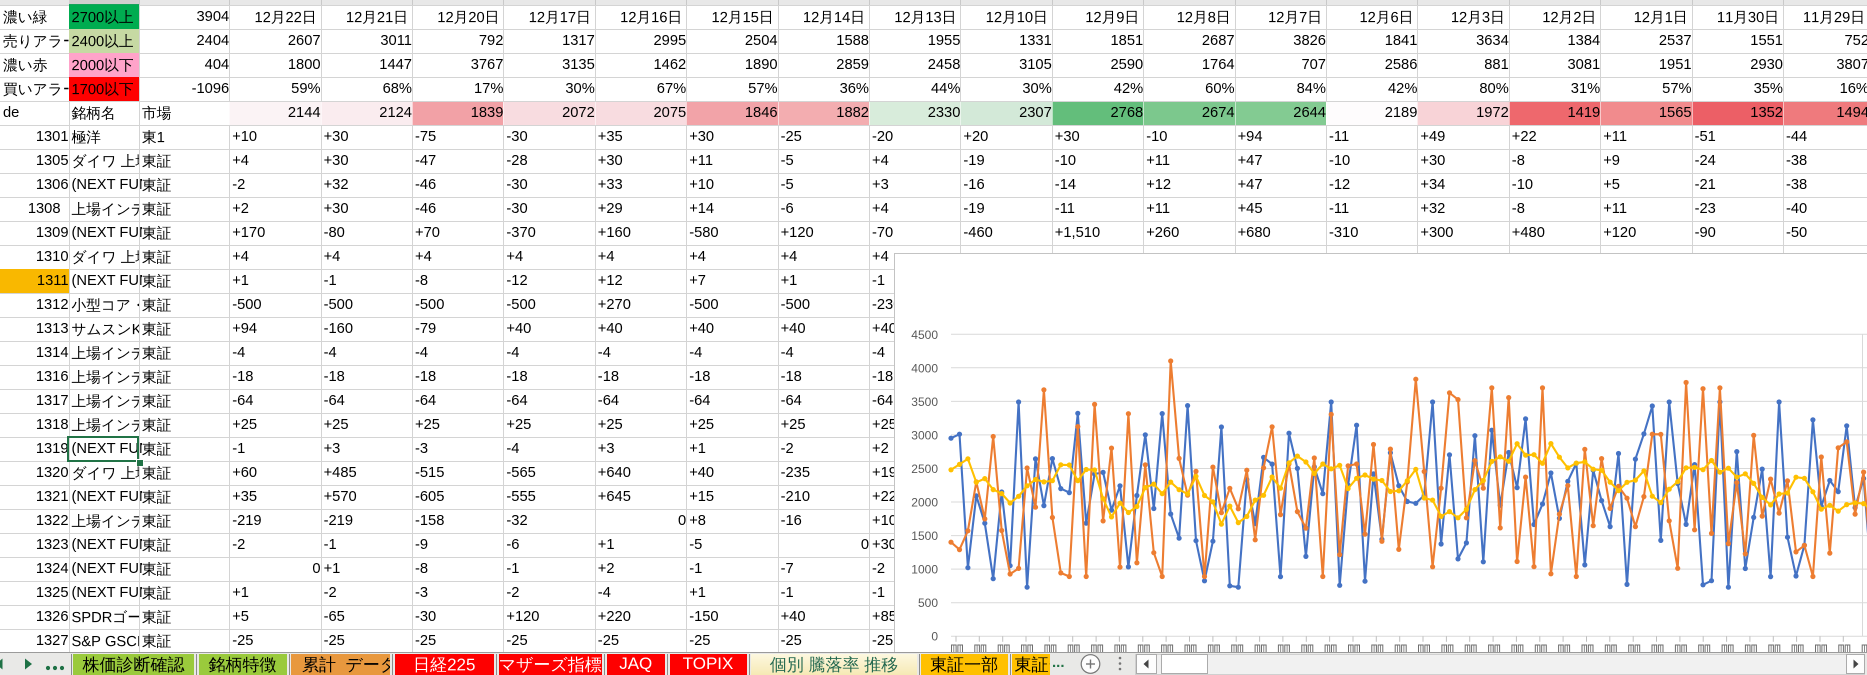 Image resolution: width=1867 pixels, height=675 pixels. What do you see at coordinates (924, 569) in the screenshot?
I see `svg-text: 1000` at bounding box center [924, 569].